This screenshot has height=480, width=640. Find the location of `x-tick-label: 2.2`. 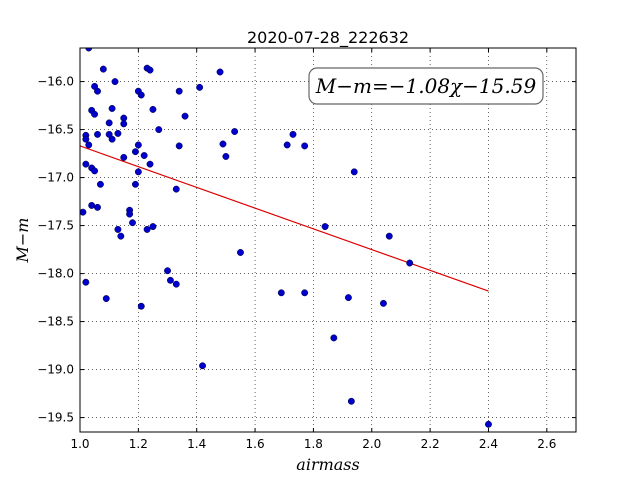

x-tick-label: 2.2 is located at coordinates (430, 444).